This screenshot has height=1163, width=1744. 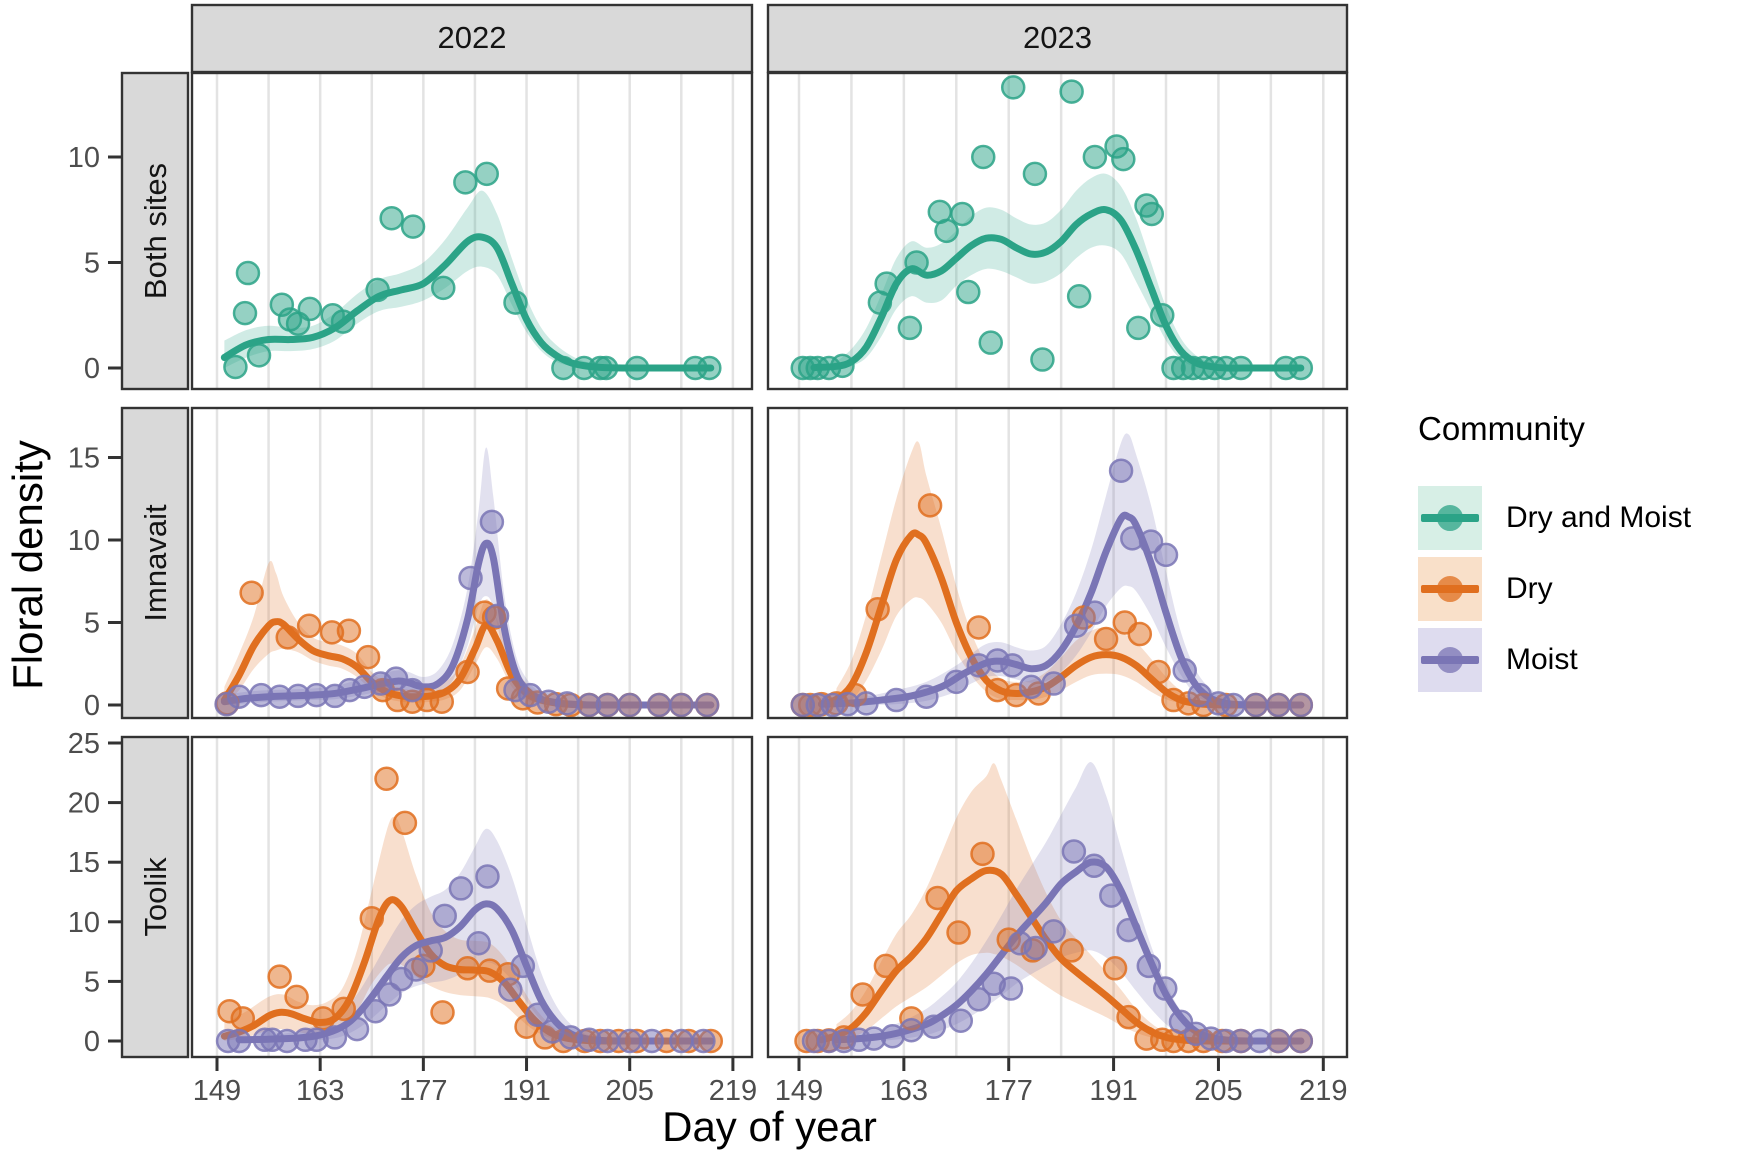 I want to click on y-axis-tick-label: 20, so click(x=84, y=804).